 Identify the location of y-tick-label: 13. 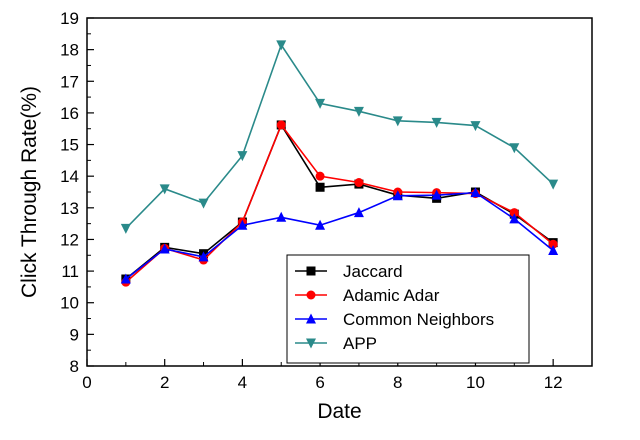
(69, 208).